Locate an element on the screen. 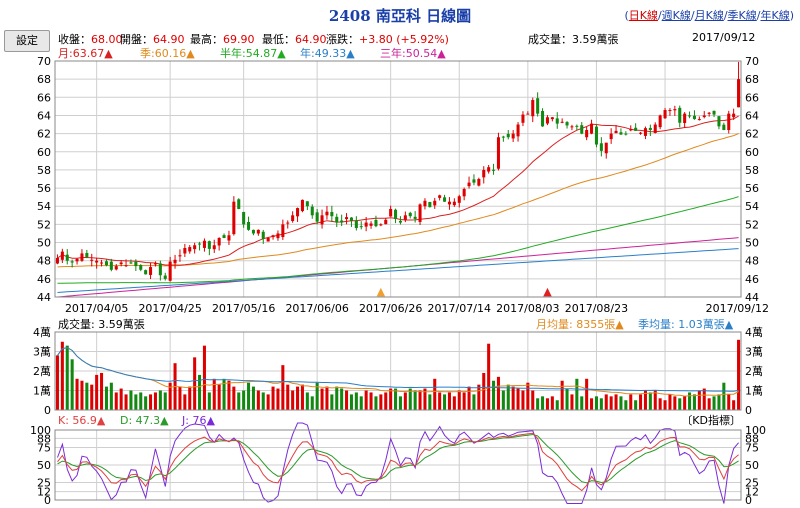 The image size is (800, 508). kd-tick-label-right: 75 is located at coordinates (752, 448).